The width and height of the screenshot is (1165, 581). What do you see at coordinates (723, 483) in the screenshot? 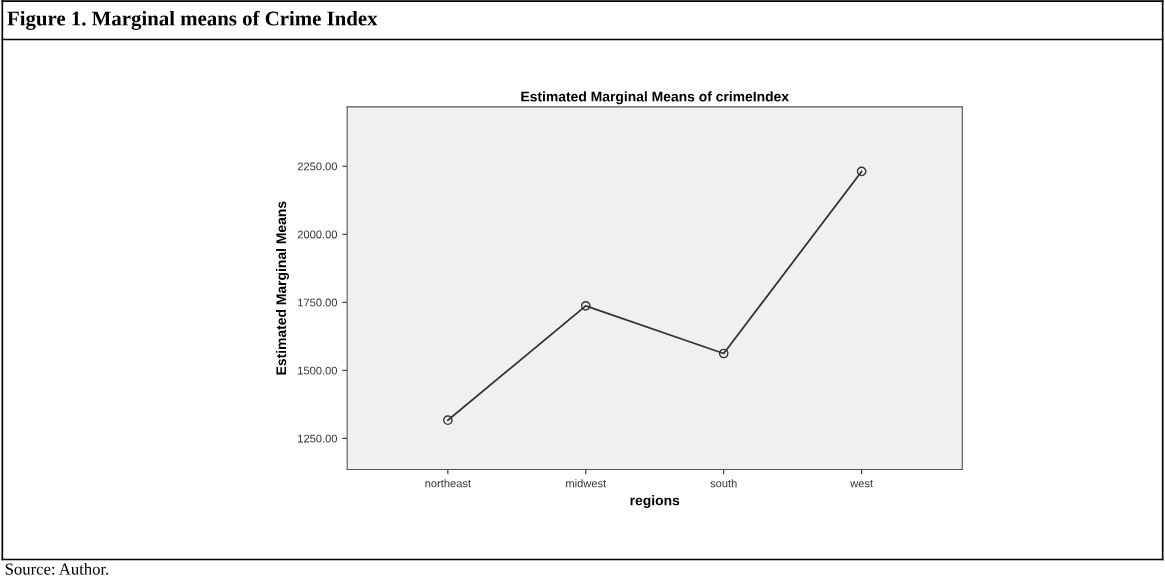
I see `x-tick-label: south` at bounding box center [723, 483].